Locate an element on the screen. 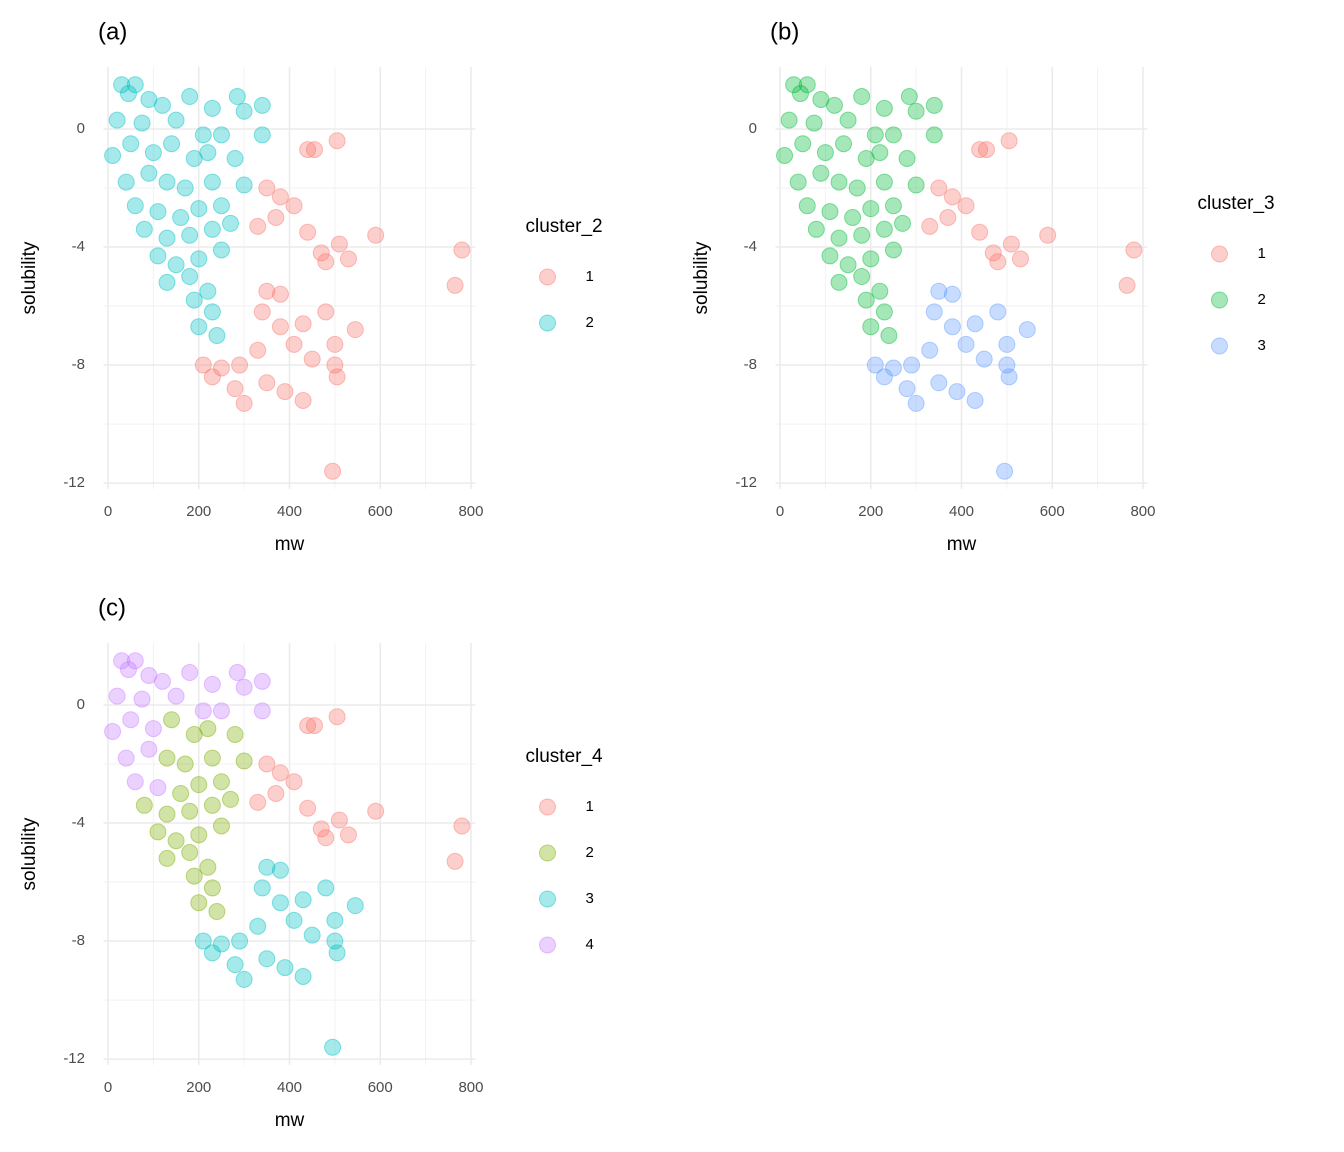 Image resolution: width=1344 pixels, height=1152 pixels. legend-title: cluster_3 is located at coordinates (1236, 203).